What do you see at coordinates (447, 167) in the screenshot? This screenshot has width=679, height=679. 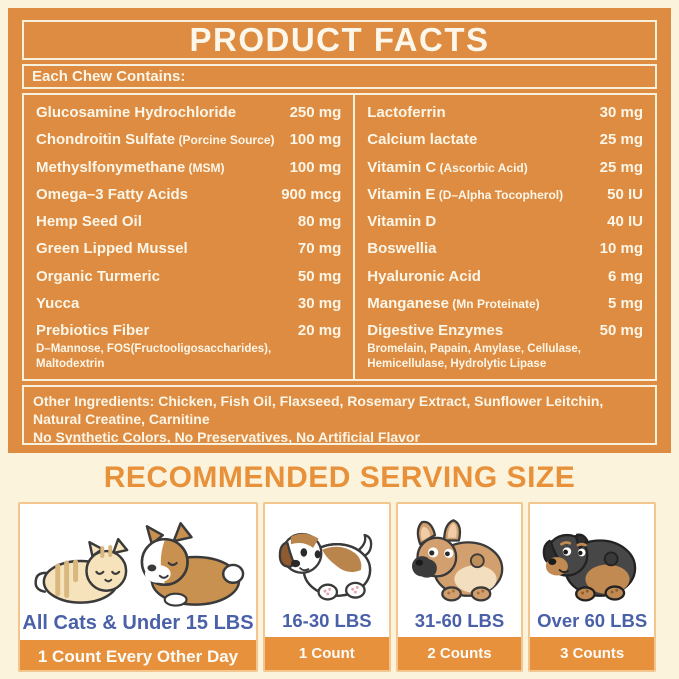 I see `ingredient-name: Vitamin C (Ascorbic Acid)` at bounding box center [447, 167].